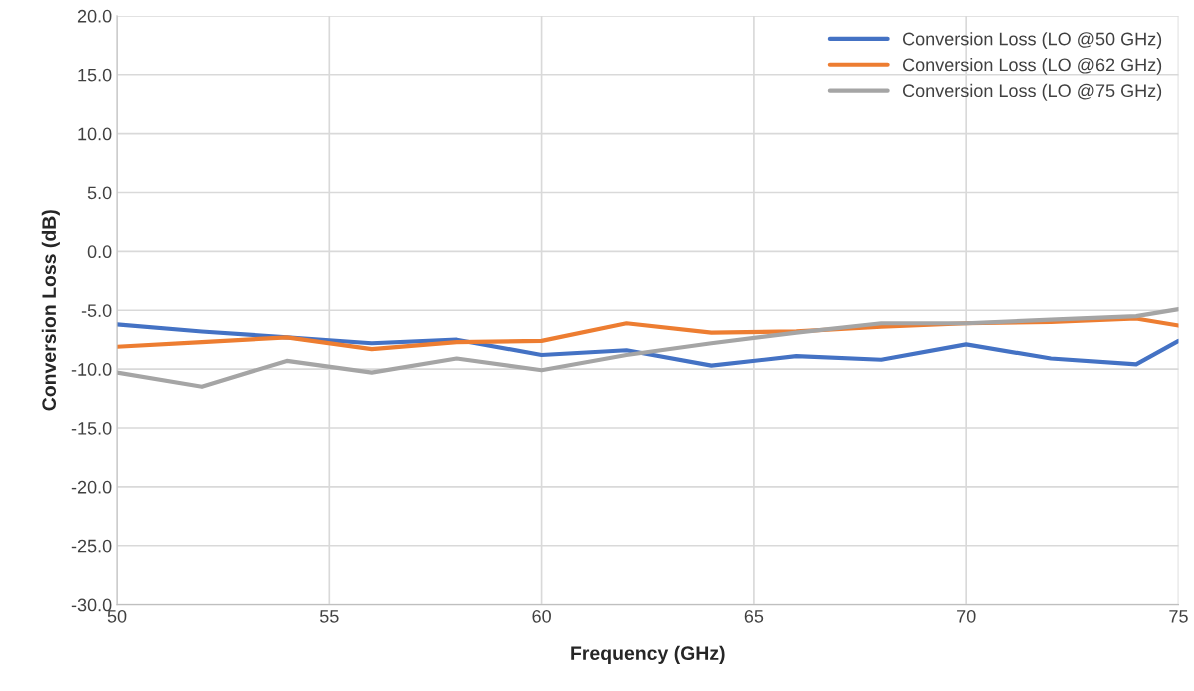 The height and width of the screenshot is (691, 1194). What do you see at coordinates (1032, 40) in the screenshot?
I see `legend-label: Conversion Loss (LO @50 GHz)` at bounding box center [1032, 40].